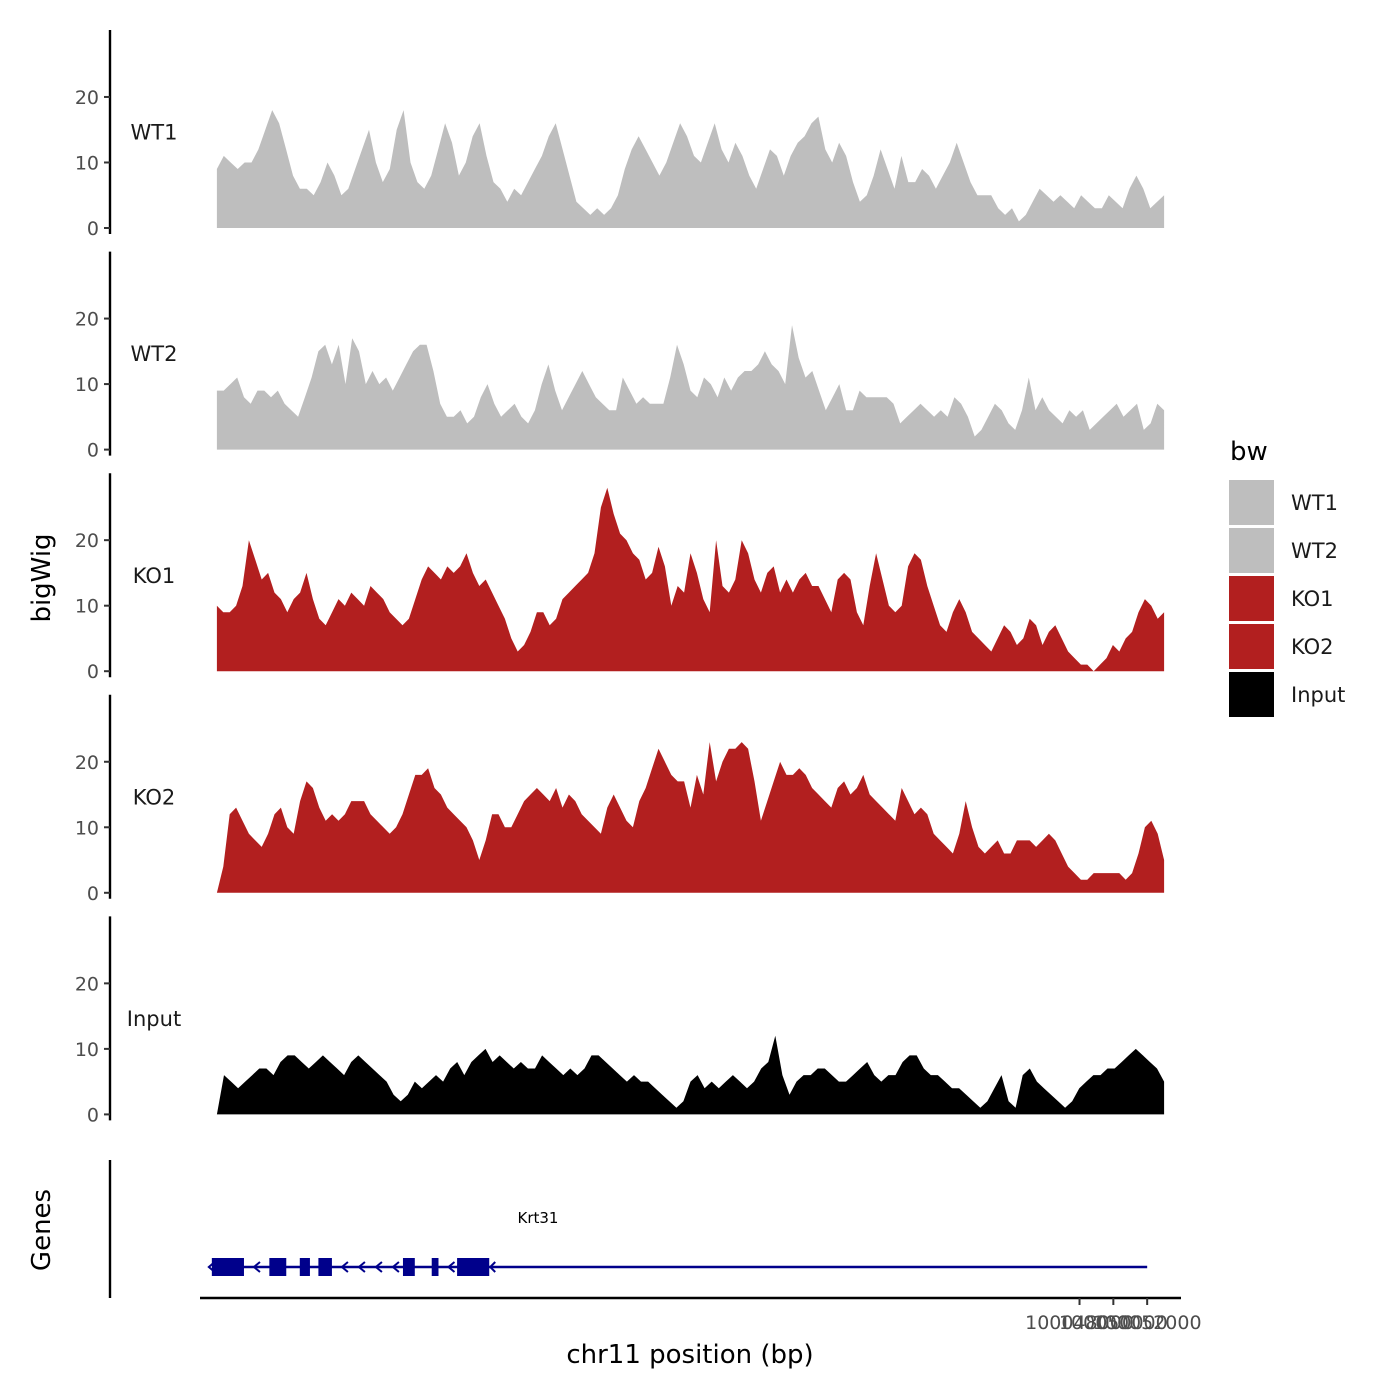  Describe the element at coordinates (690, 579) in the screenshot. I see `area-ko1` at that location.